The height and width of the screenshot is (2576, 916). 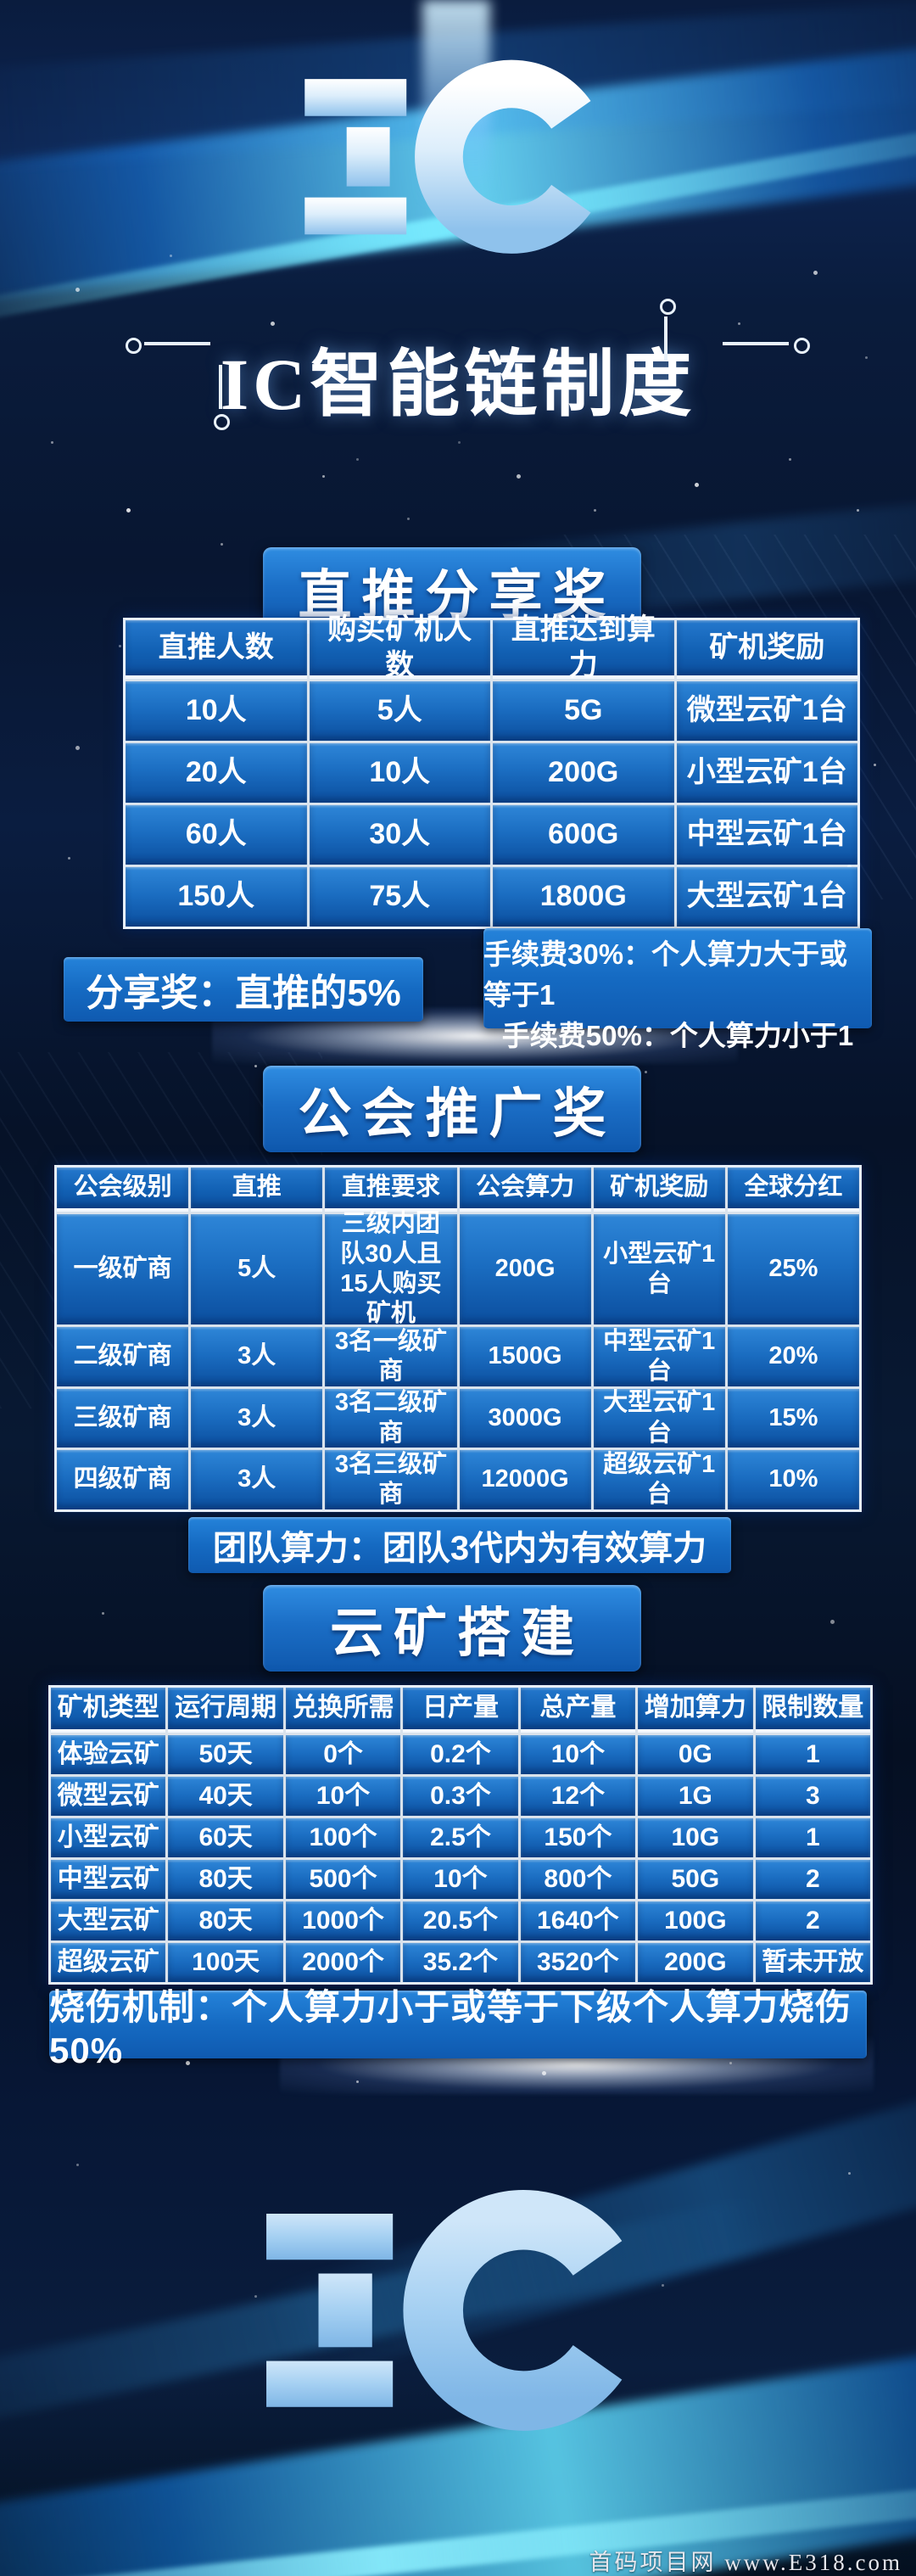 What do you see at coordinates (793, 1190) in the screenshot?
I see `table-header-cell: 全球分红` at bounding box center [793, 1190].